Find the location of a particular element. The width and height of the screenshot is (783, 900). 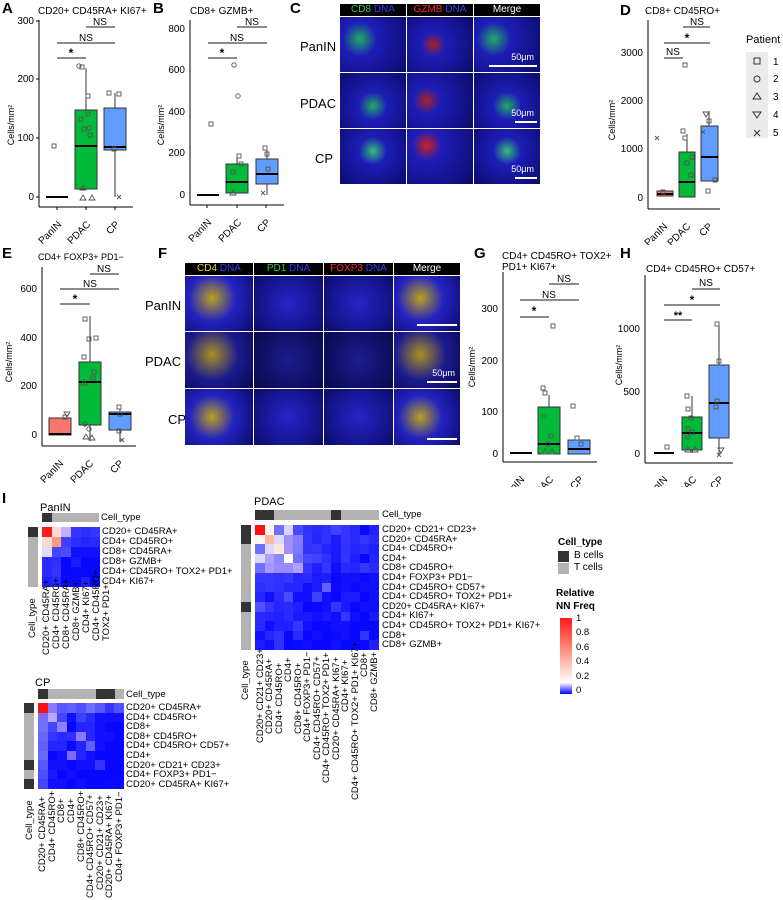

heatmap-pdac-grid is located at coordinates (317, 587).